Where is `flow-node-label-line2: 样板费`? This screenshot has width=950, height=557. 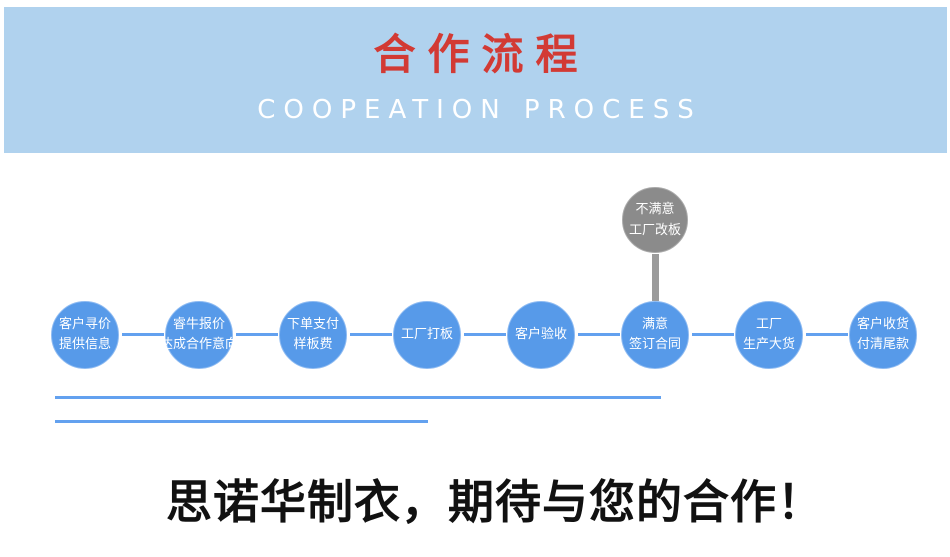 flow-node-label-line2: 样板费 is located at coordinates (313, 344).